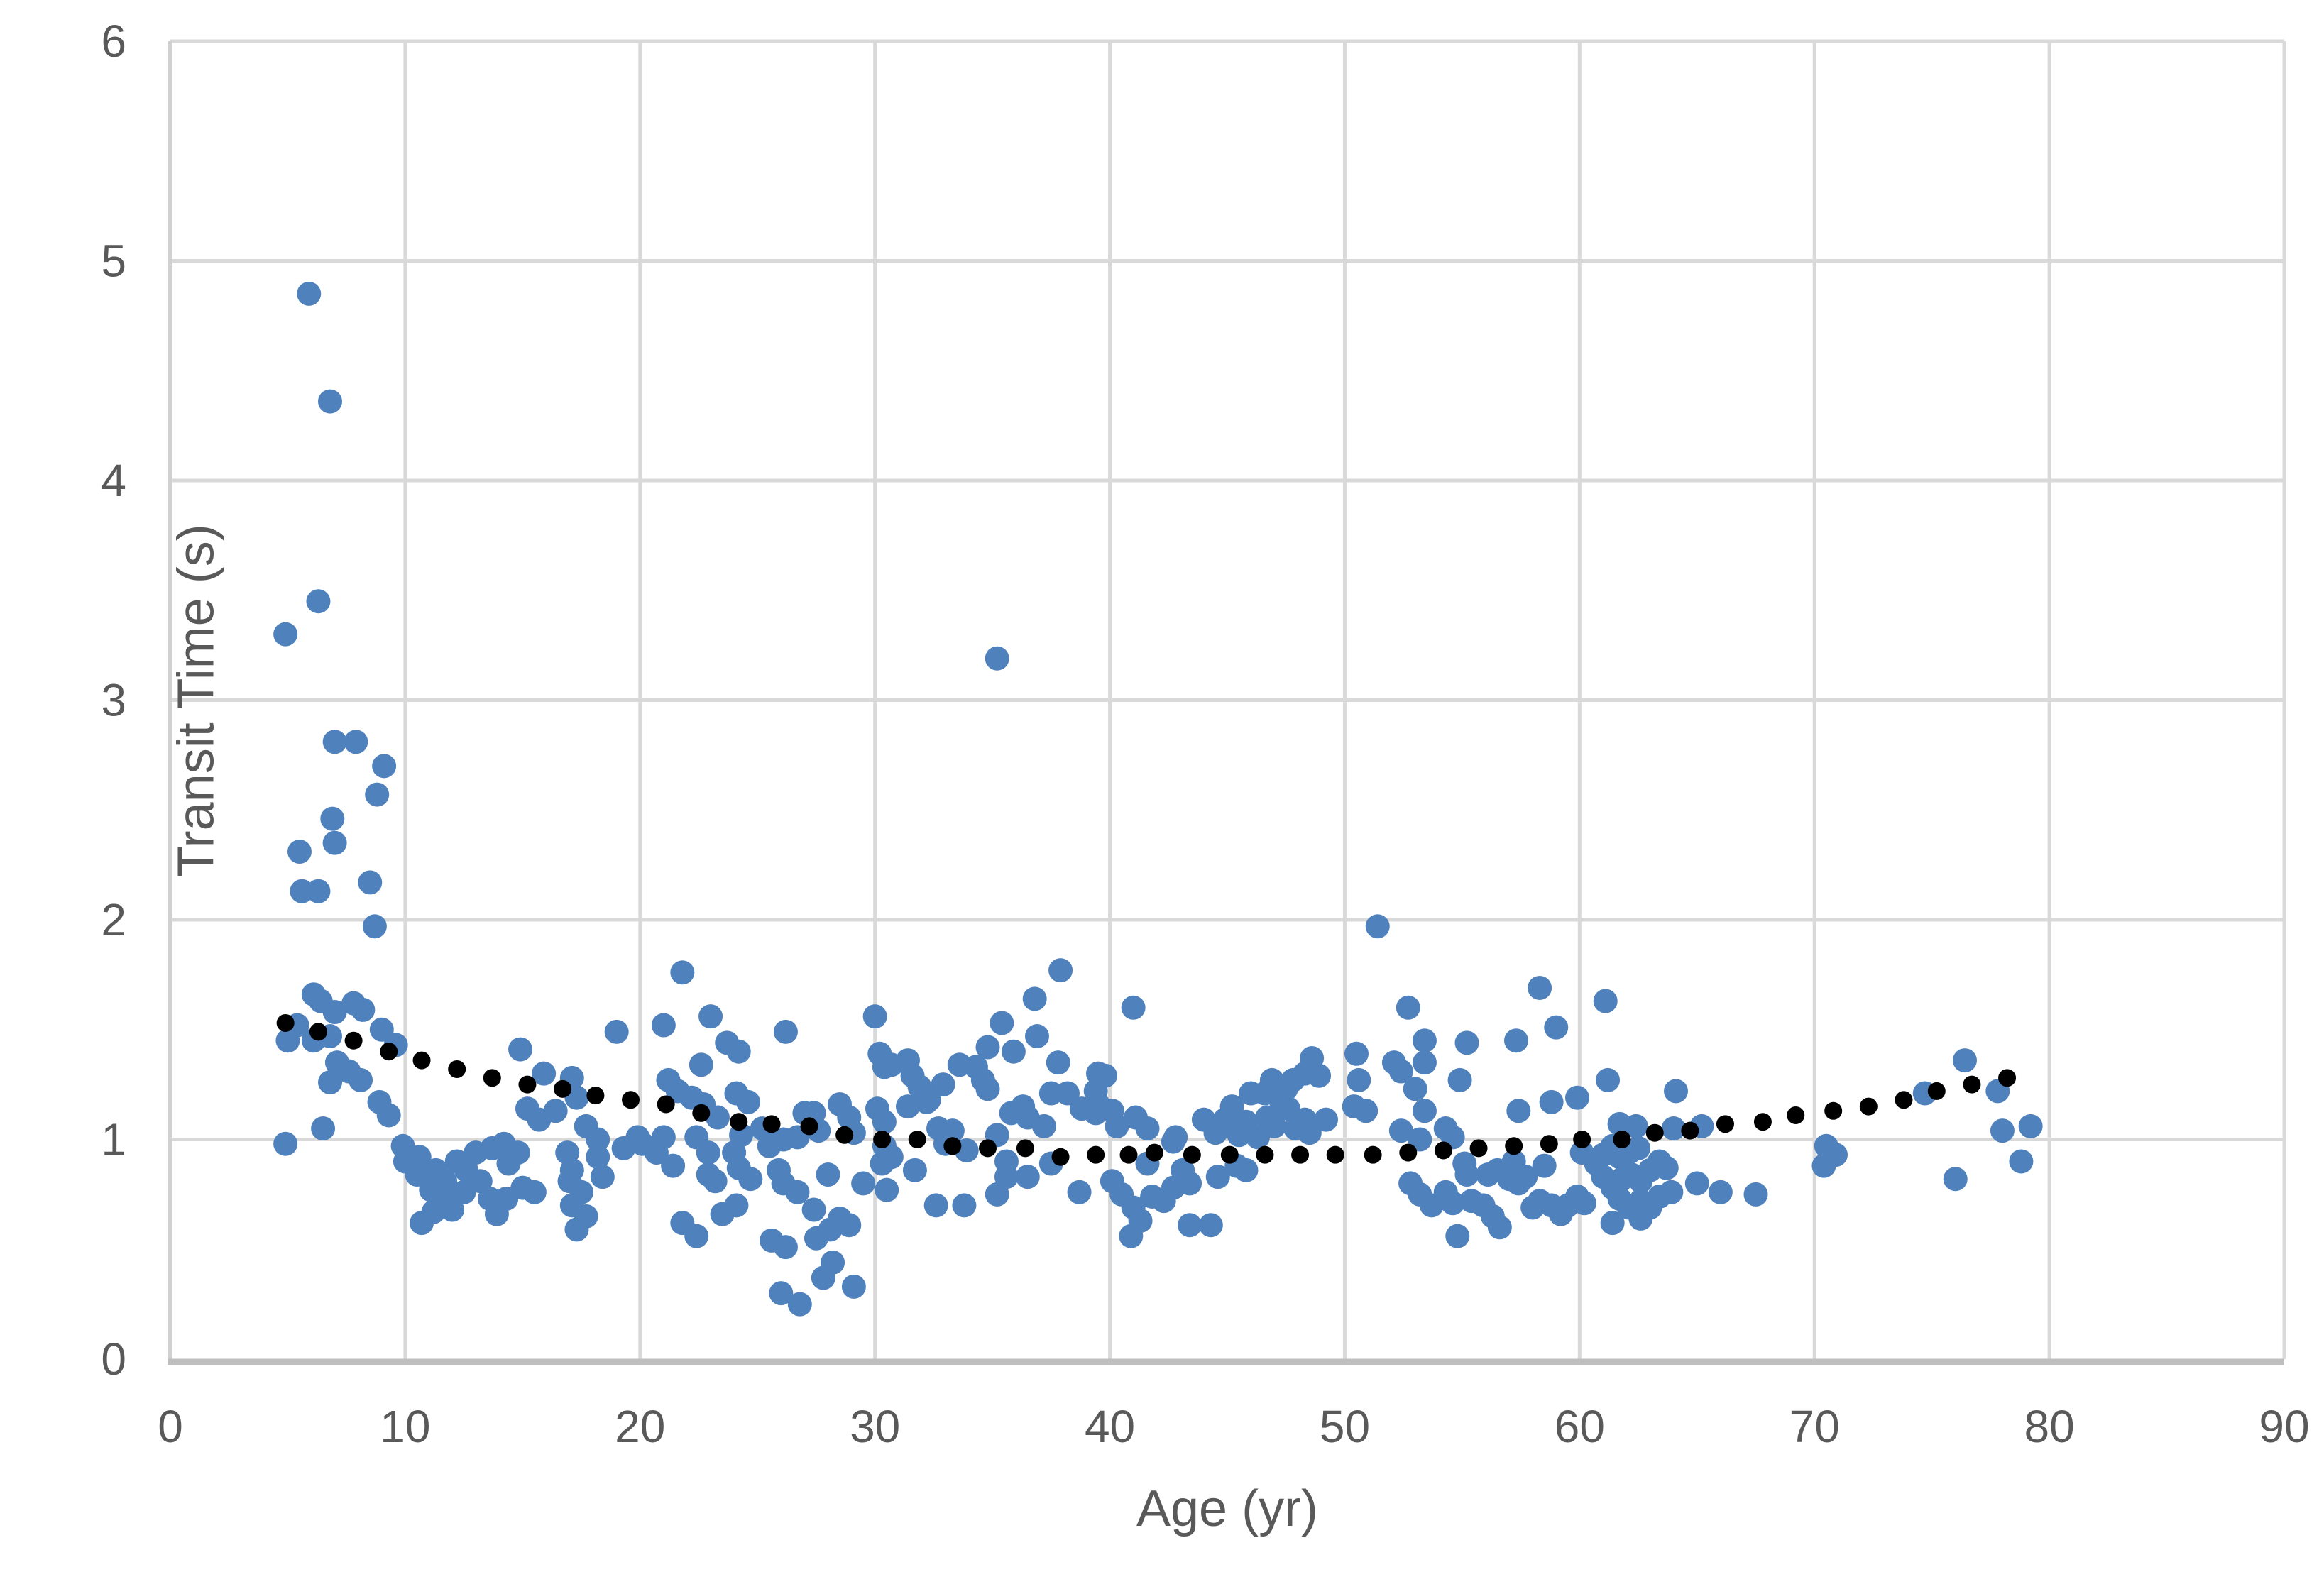 This screenshot has width=2324, height=1572. Describe the element at coordinates (1345, 1426) in the screenshot. I see `x-tick-label: 50` at that location.